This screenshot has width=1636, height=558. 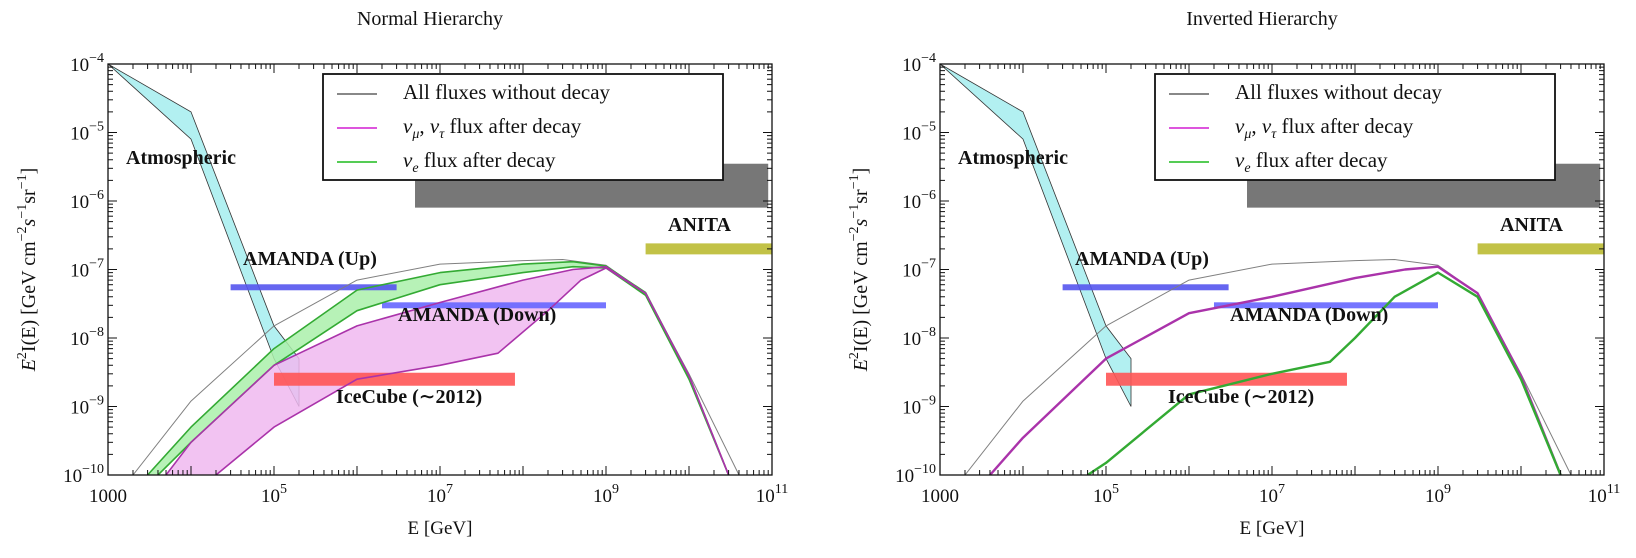 What do you see at coordinates (928, 264) in the screenshot?
I see `y-tick-label-exp: −7` at bounding box center [928, 264].